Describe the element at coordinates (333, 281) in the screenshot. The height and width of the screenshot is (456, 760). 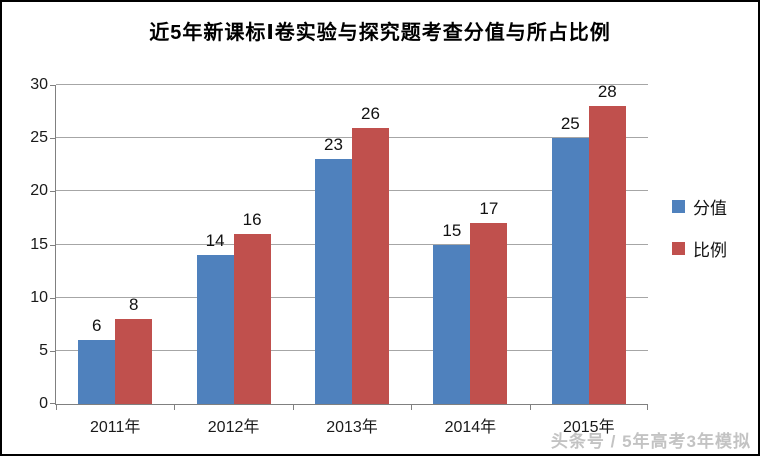
I see `bar-分值-2013年` at that location.